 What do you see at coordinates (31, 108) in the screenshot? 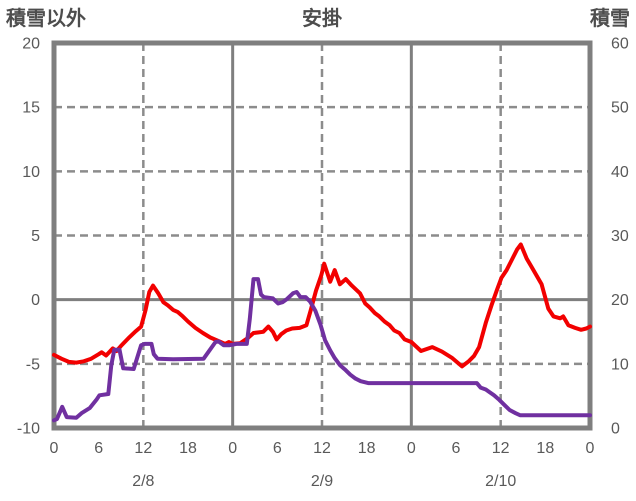
I see `left-axis-tick-label: 15` at bounding box center [31, 108].